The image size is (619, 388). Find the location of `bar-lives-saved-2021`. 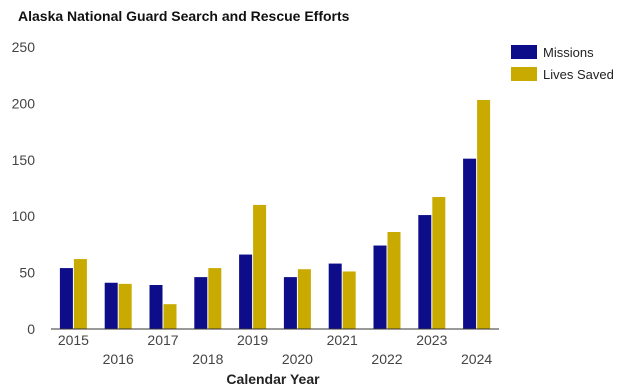

bar-lives-saved-2021 is located at coordinates (349, 300).